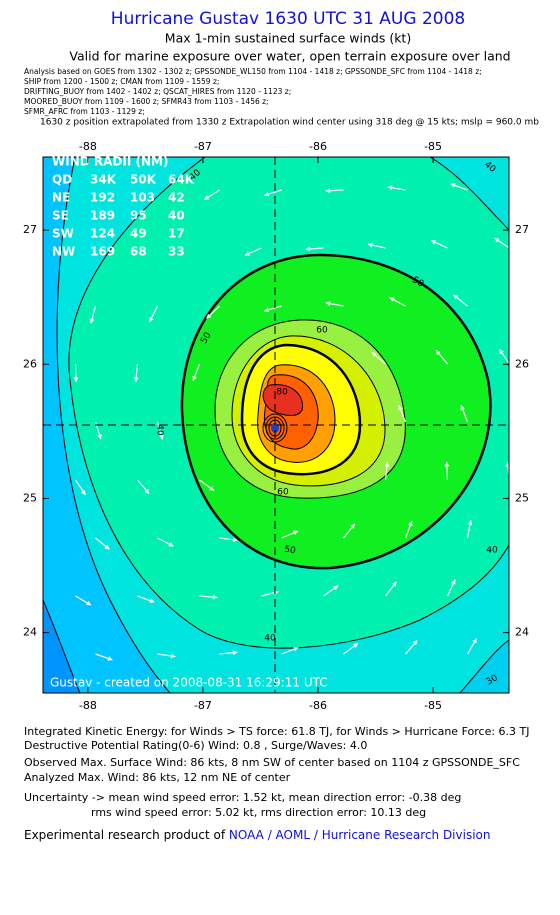  Describe the element at coordinates (318, 705) in the screenshot. I see `x-tick-label: -86` at that location.